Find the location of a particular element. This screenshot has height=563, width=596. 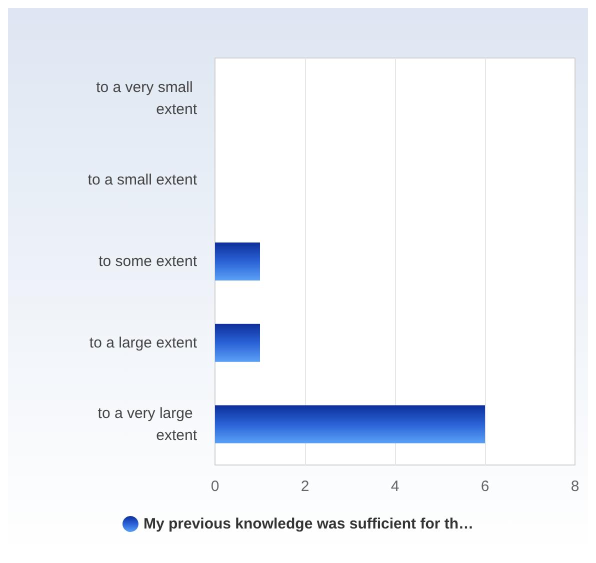

x-tick-label: 6 is located at coordinates (485, 486).